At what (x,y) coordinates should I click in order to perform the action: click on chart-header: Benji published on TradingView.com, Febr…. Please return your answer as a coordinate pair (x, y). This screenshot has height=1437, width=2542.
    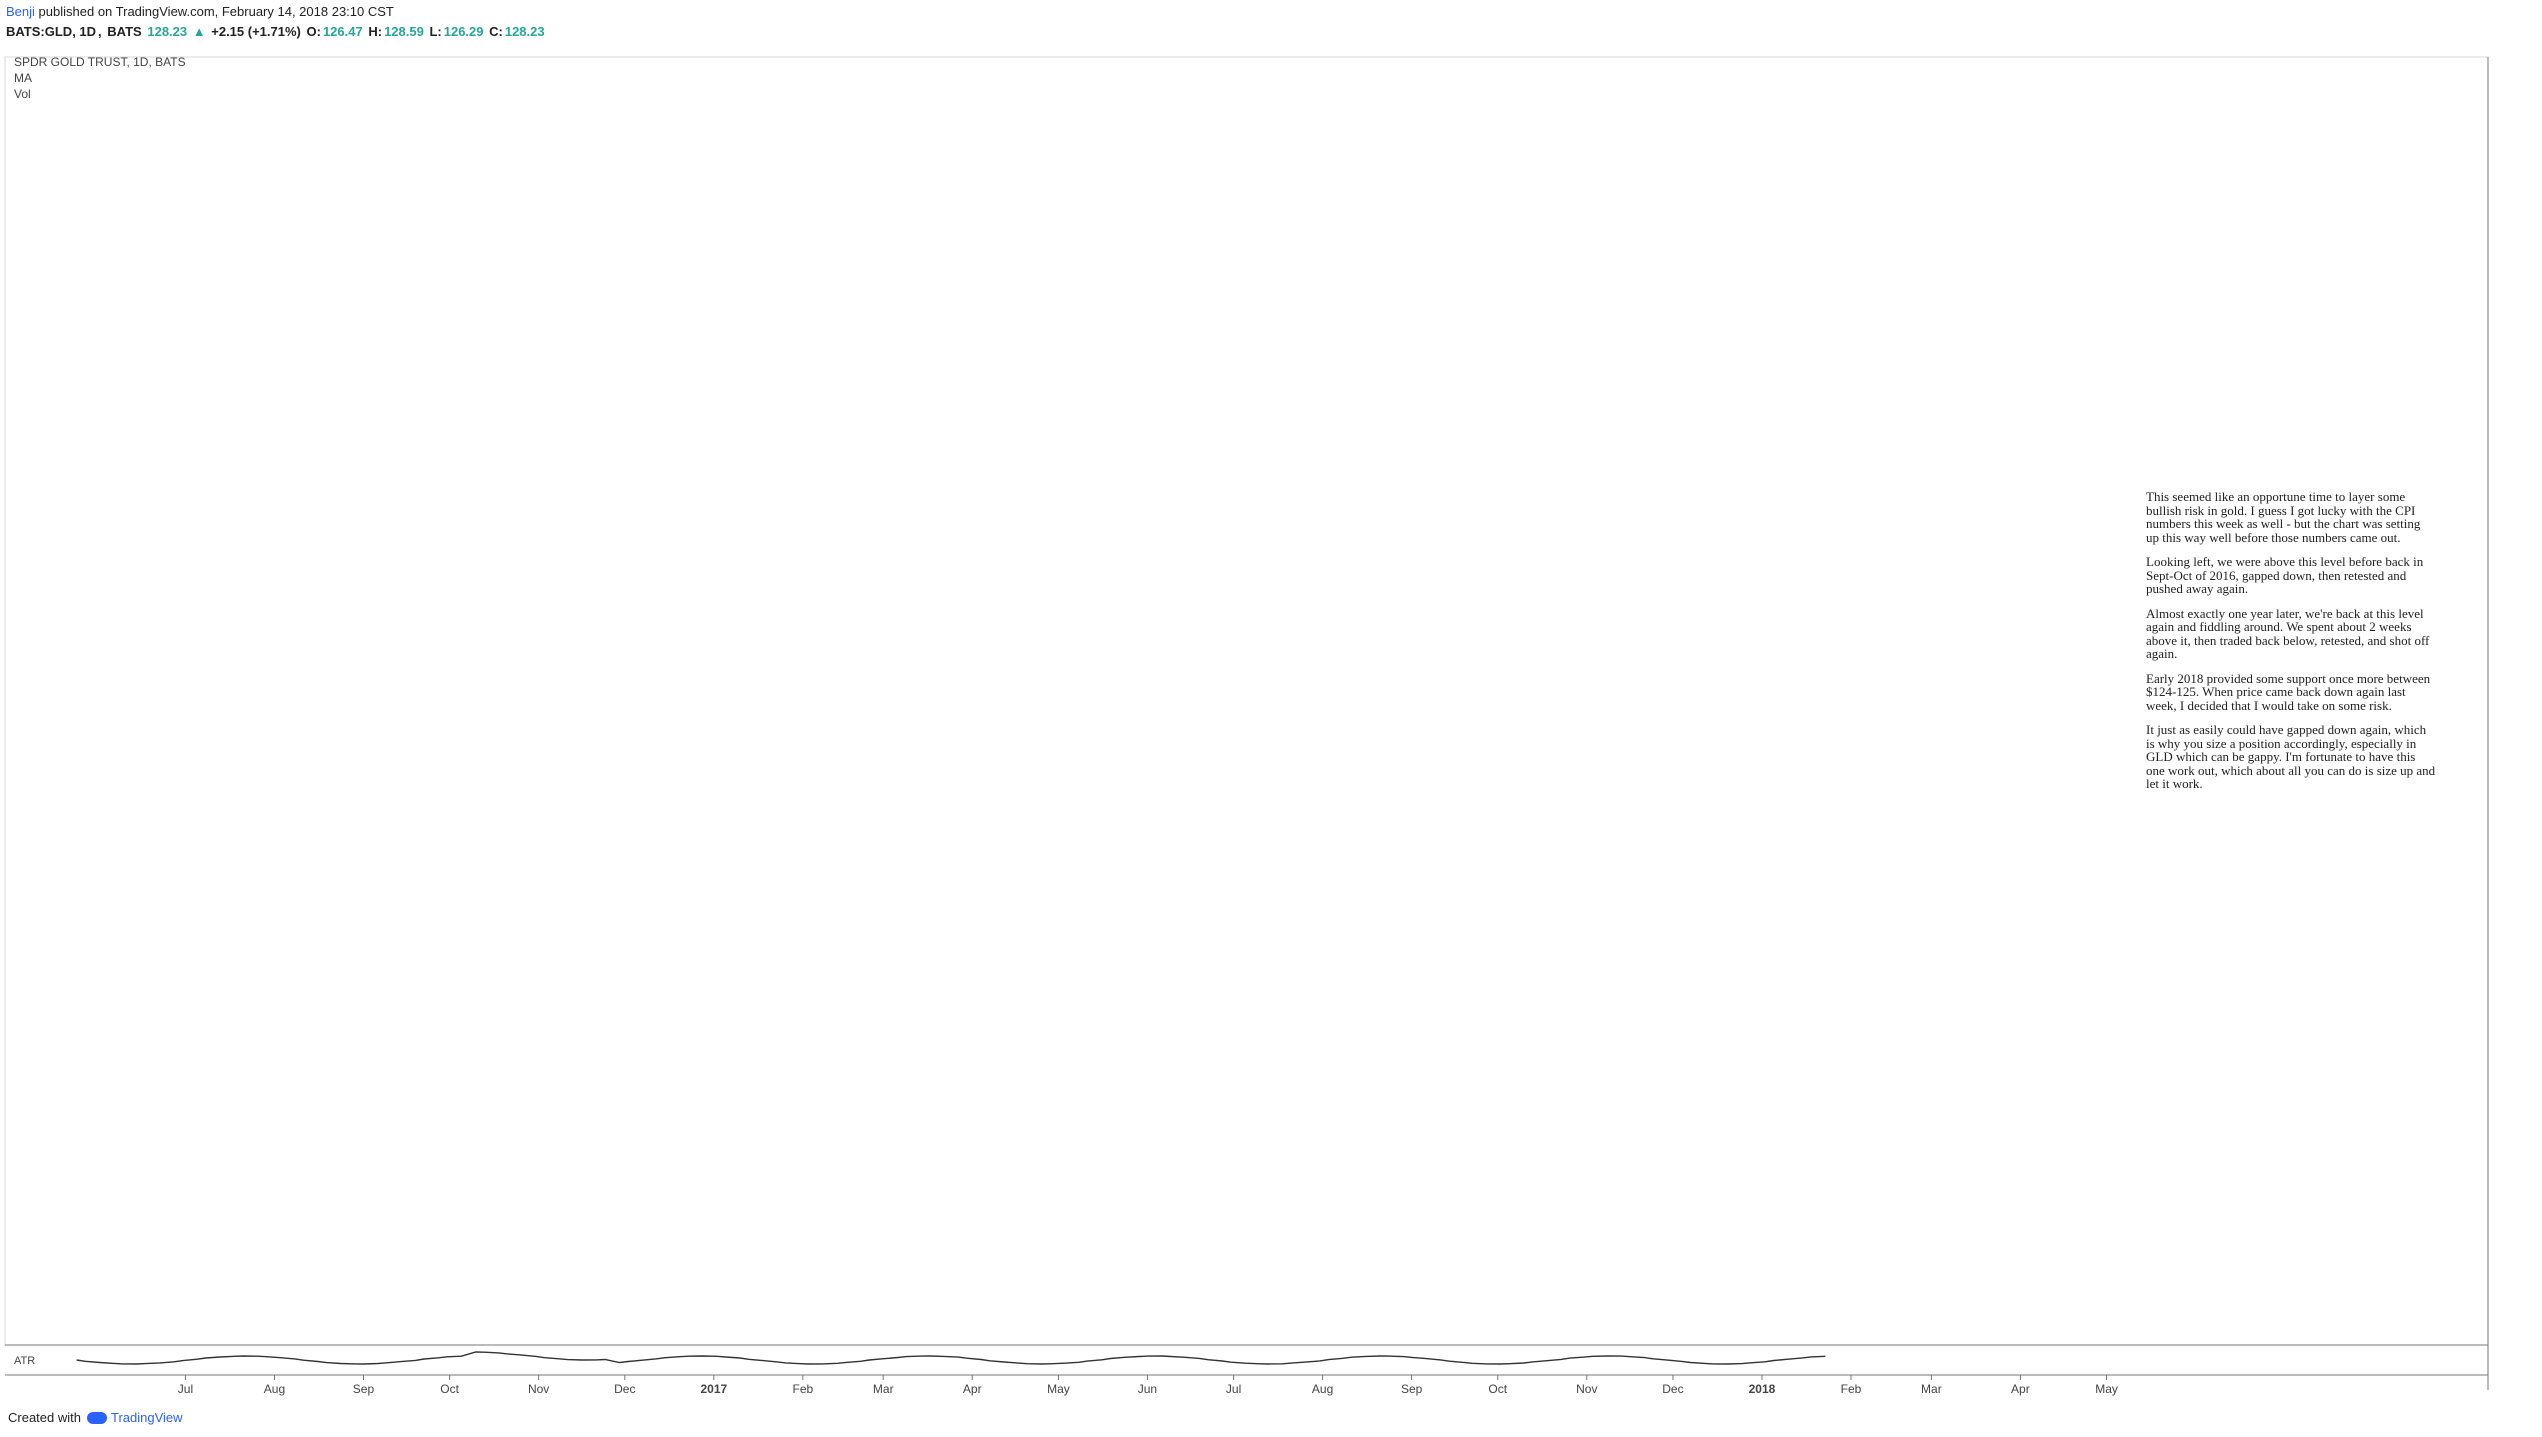
    Looking at the image, I should click on (1271, 22).